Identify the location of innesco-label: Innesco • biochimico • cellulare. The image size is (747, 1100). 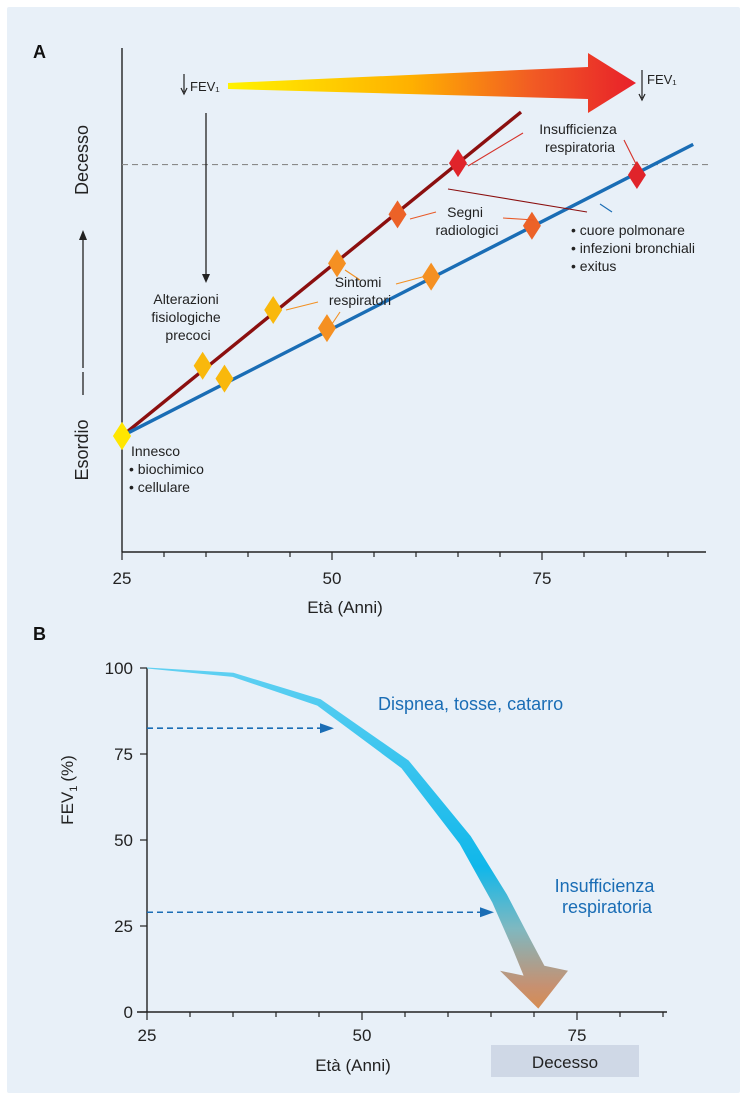
(168, 469).